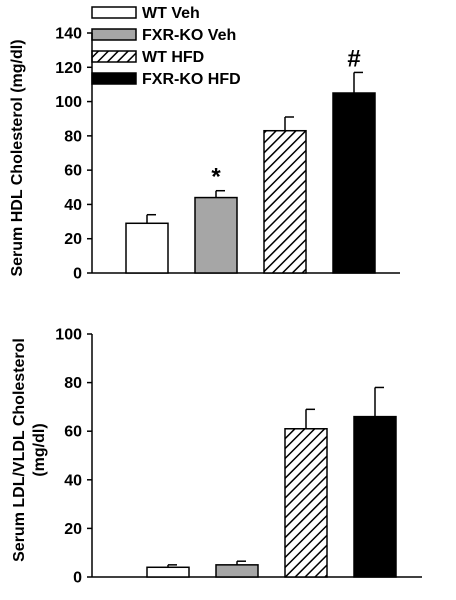 Image resolution: width=456 pixels, height=600 pixels. Describe the element at coordinates (171, 13) in the screenshot. I see `legend-label: WT Veh` at that location.